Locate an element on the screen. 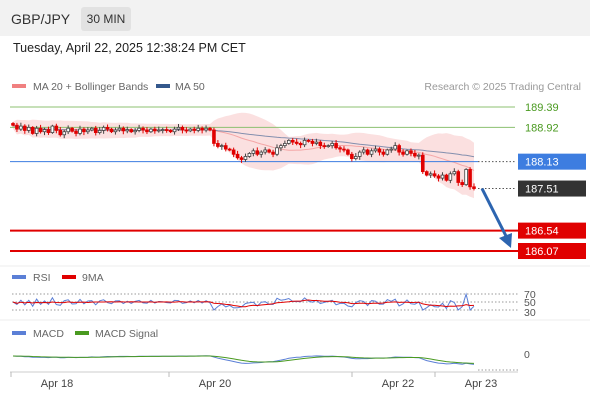  macd-lines is located at coordinates (243, 360).